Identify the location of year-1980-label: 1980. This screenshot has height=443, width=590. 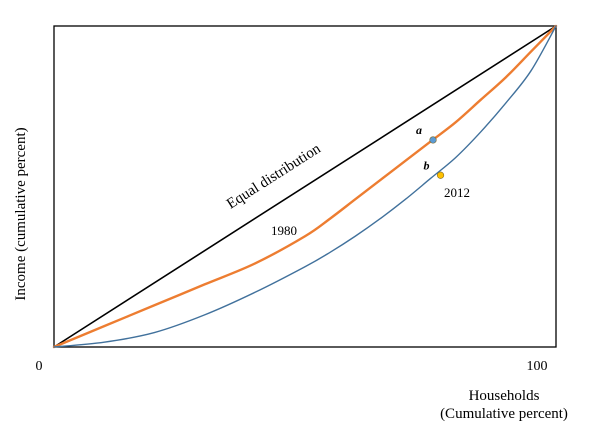
(284, 230).